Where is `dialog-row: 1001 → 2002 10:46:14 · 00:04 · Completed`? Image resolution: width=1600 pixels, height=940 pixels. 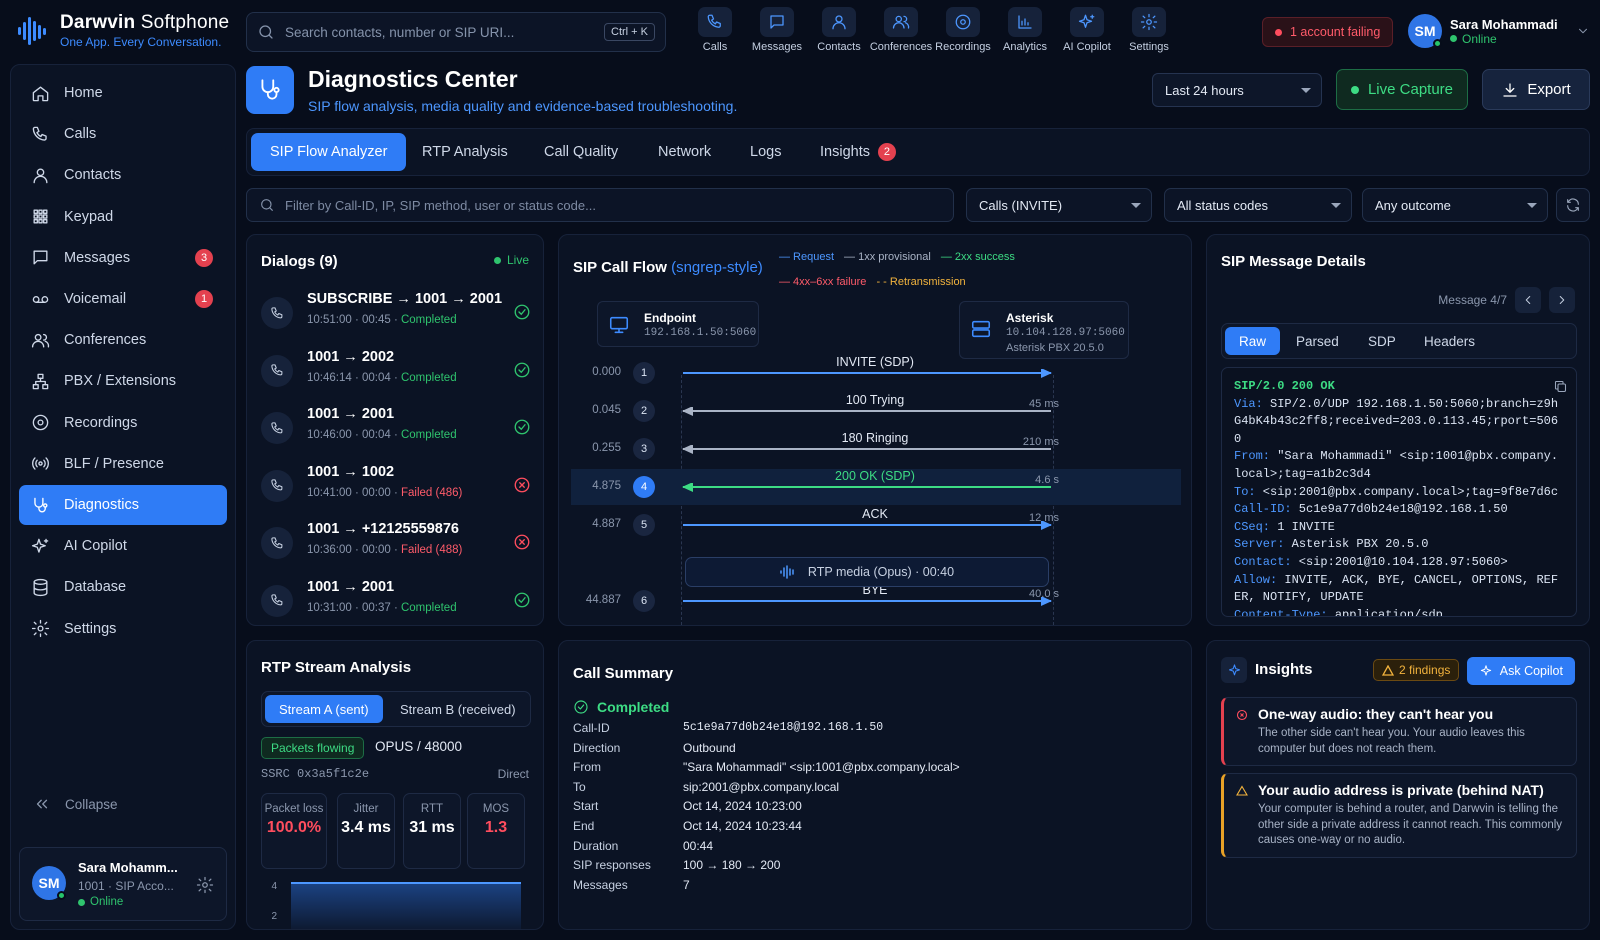 dialog-row: 1001 → 2002 10:46:14 · 00:04 · Completed is located at coordinates (396, 373).